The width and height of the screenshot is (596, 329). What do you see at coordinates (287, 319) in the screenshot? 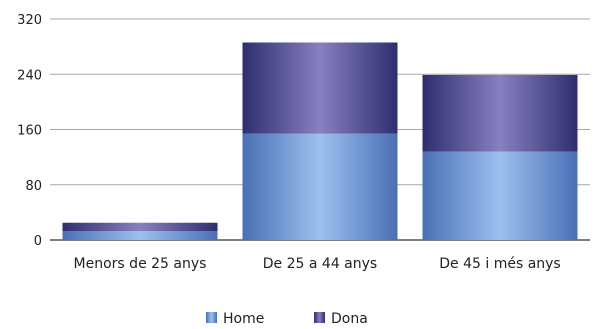
I see `legend: Home Dona` at bounding box center [287, 319].